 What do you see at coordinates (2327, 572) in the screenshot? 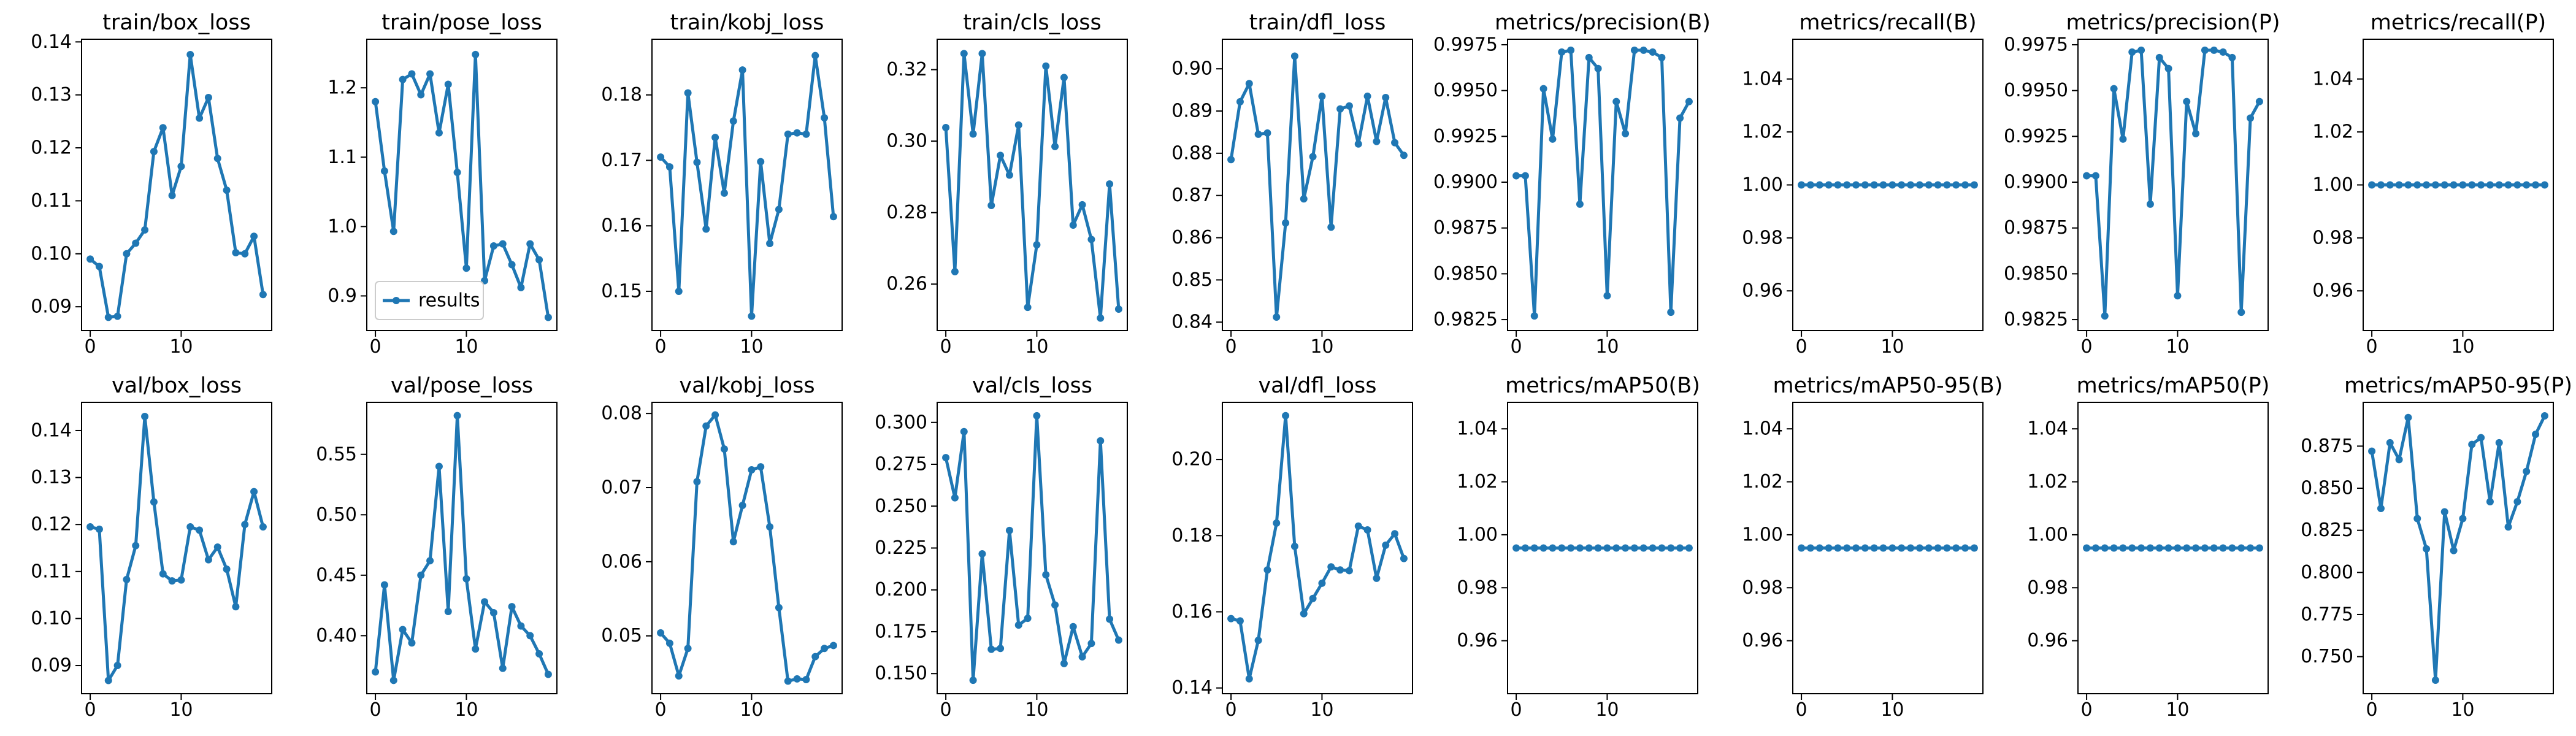
I see `y-tick-label: 0.800` at bounding box center [2327, 572].